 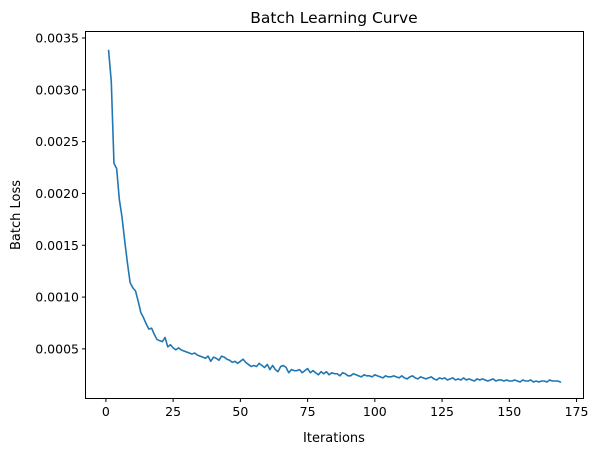 What do you see at coordinates (345, 408) in the screenshot?
I see `x-axis: 0 25 50 75 100 125 150 175` at bounding box center [345, 408].